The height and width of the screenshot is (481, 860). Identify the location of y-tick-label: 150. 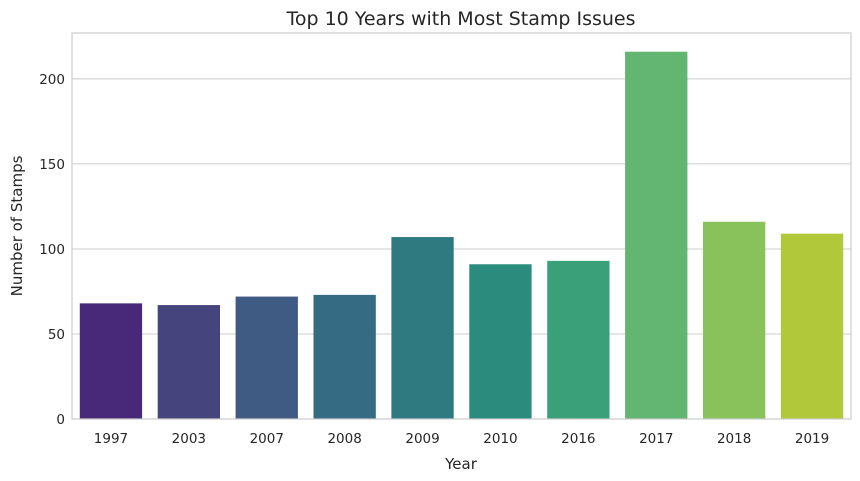
(52, 165).